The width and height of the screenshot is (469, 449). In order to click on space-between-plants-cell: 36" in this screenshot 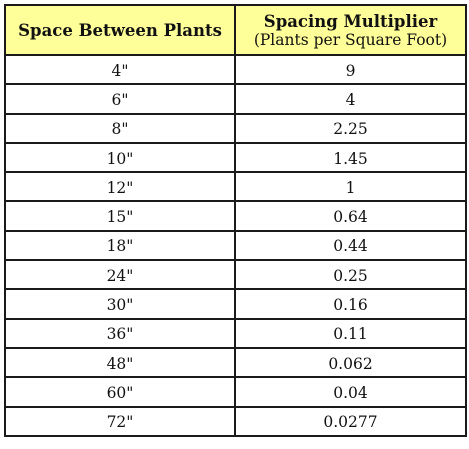, I will do `click(120, 333)`.